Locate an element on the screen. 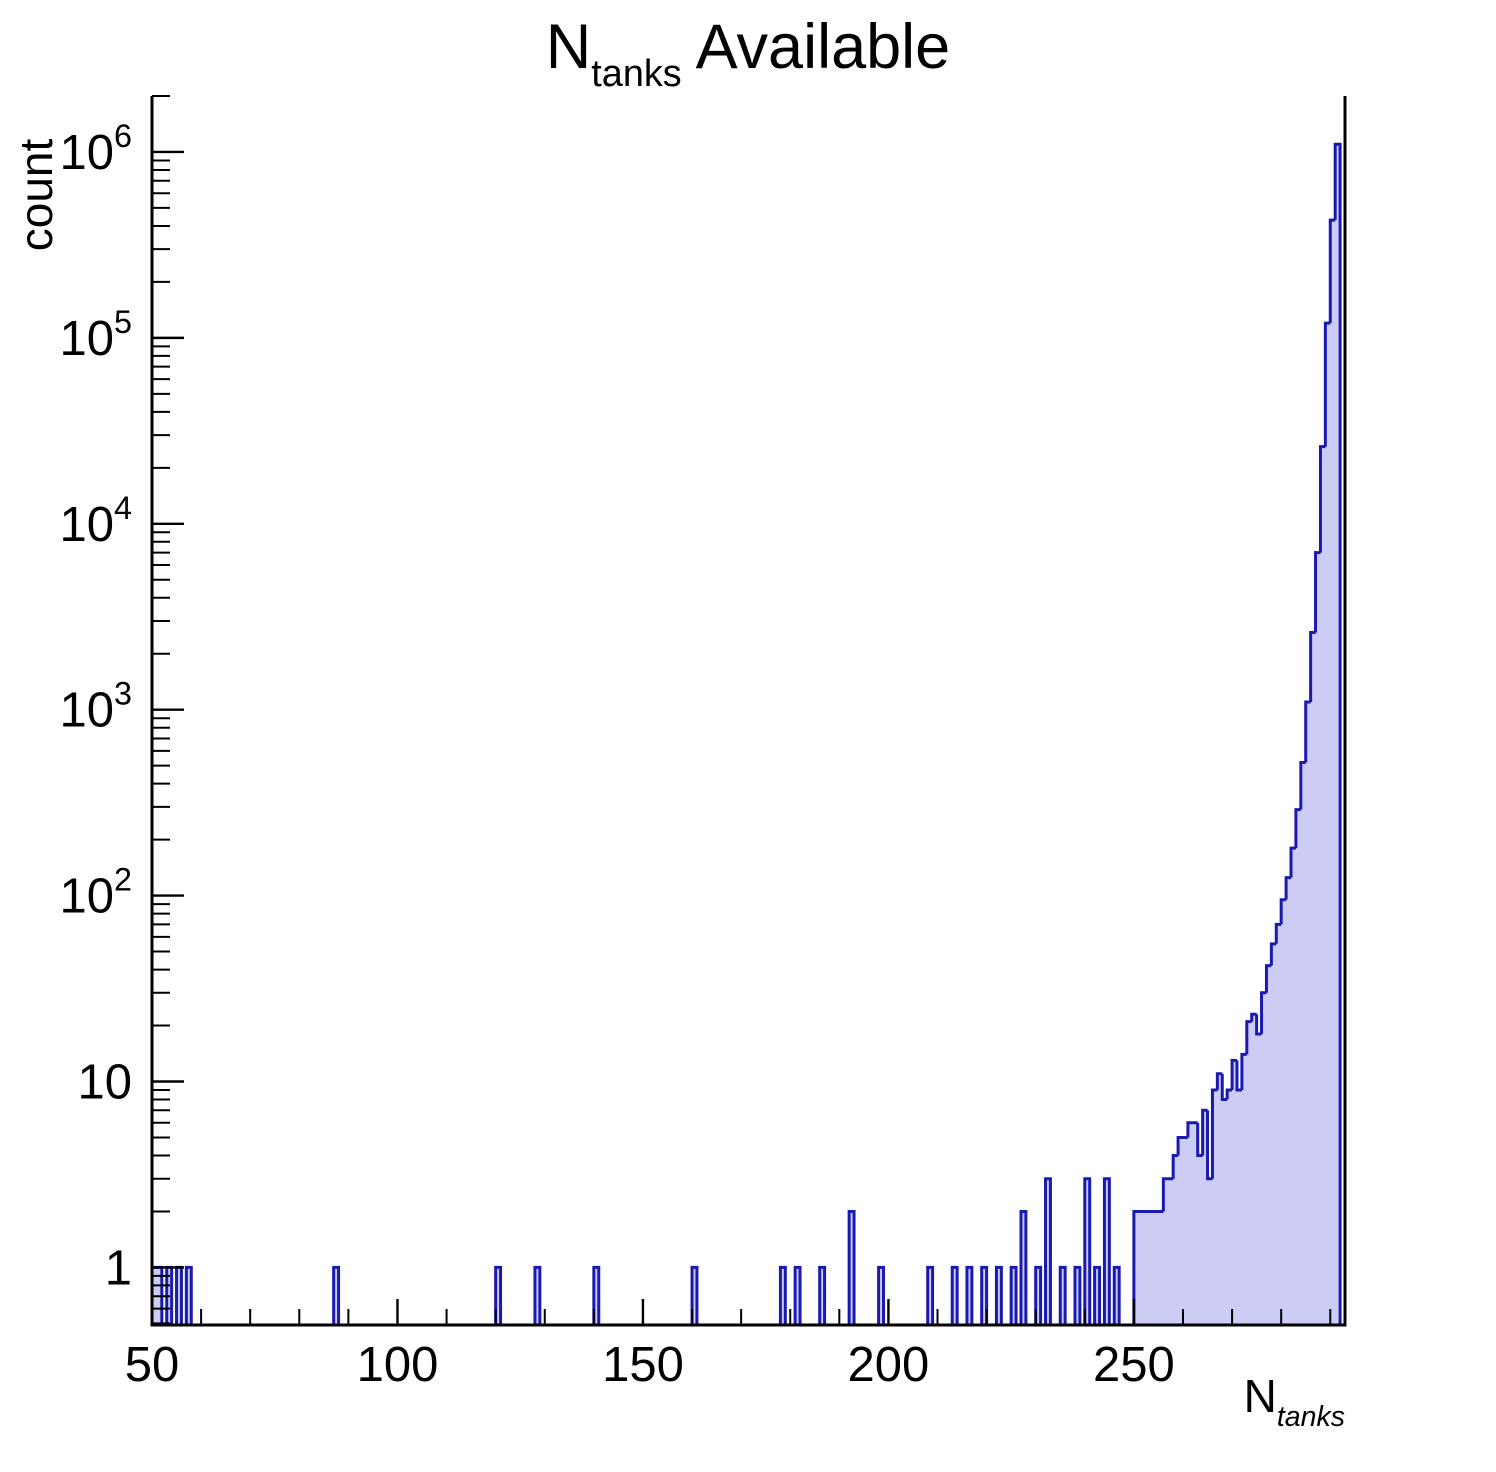 Image resolution: width=1496 pixels, height=1472 pixels. page-title: Ntanks Available is located at coordinates (748, 53).